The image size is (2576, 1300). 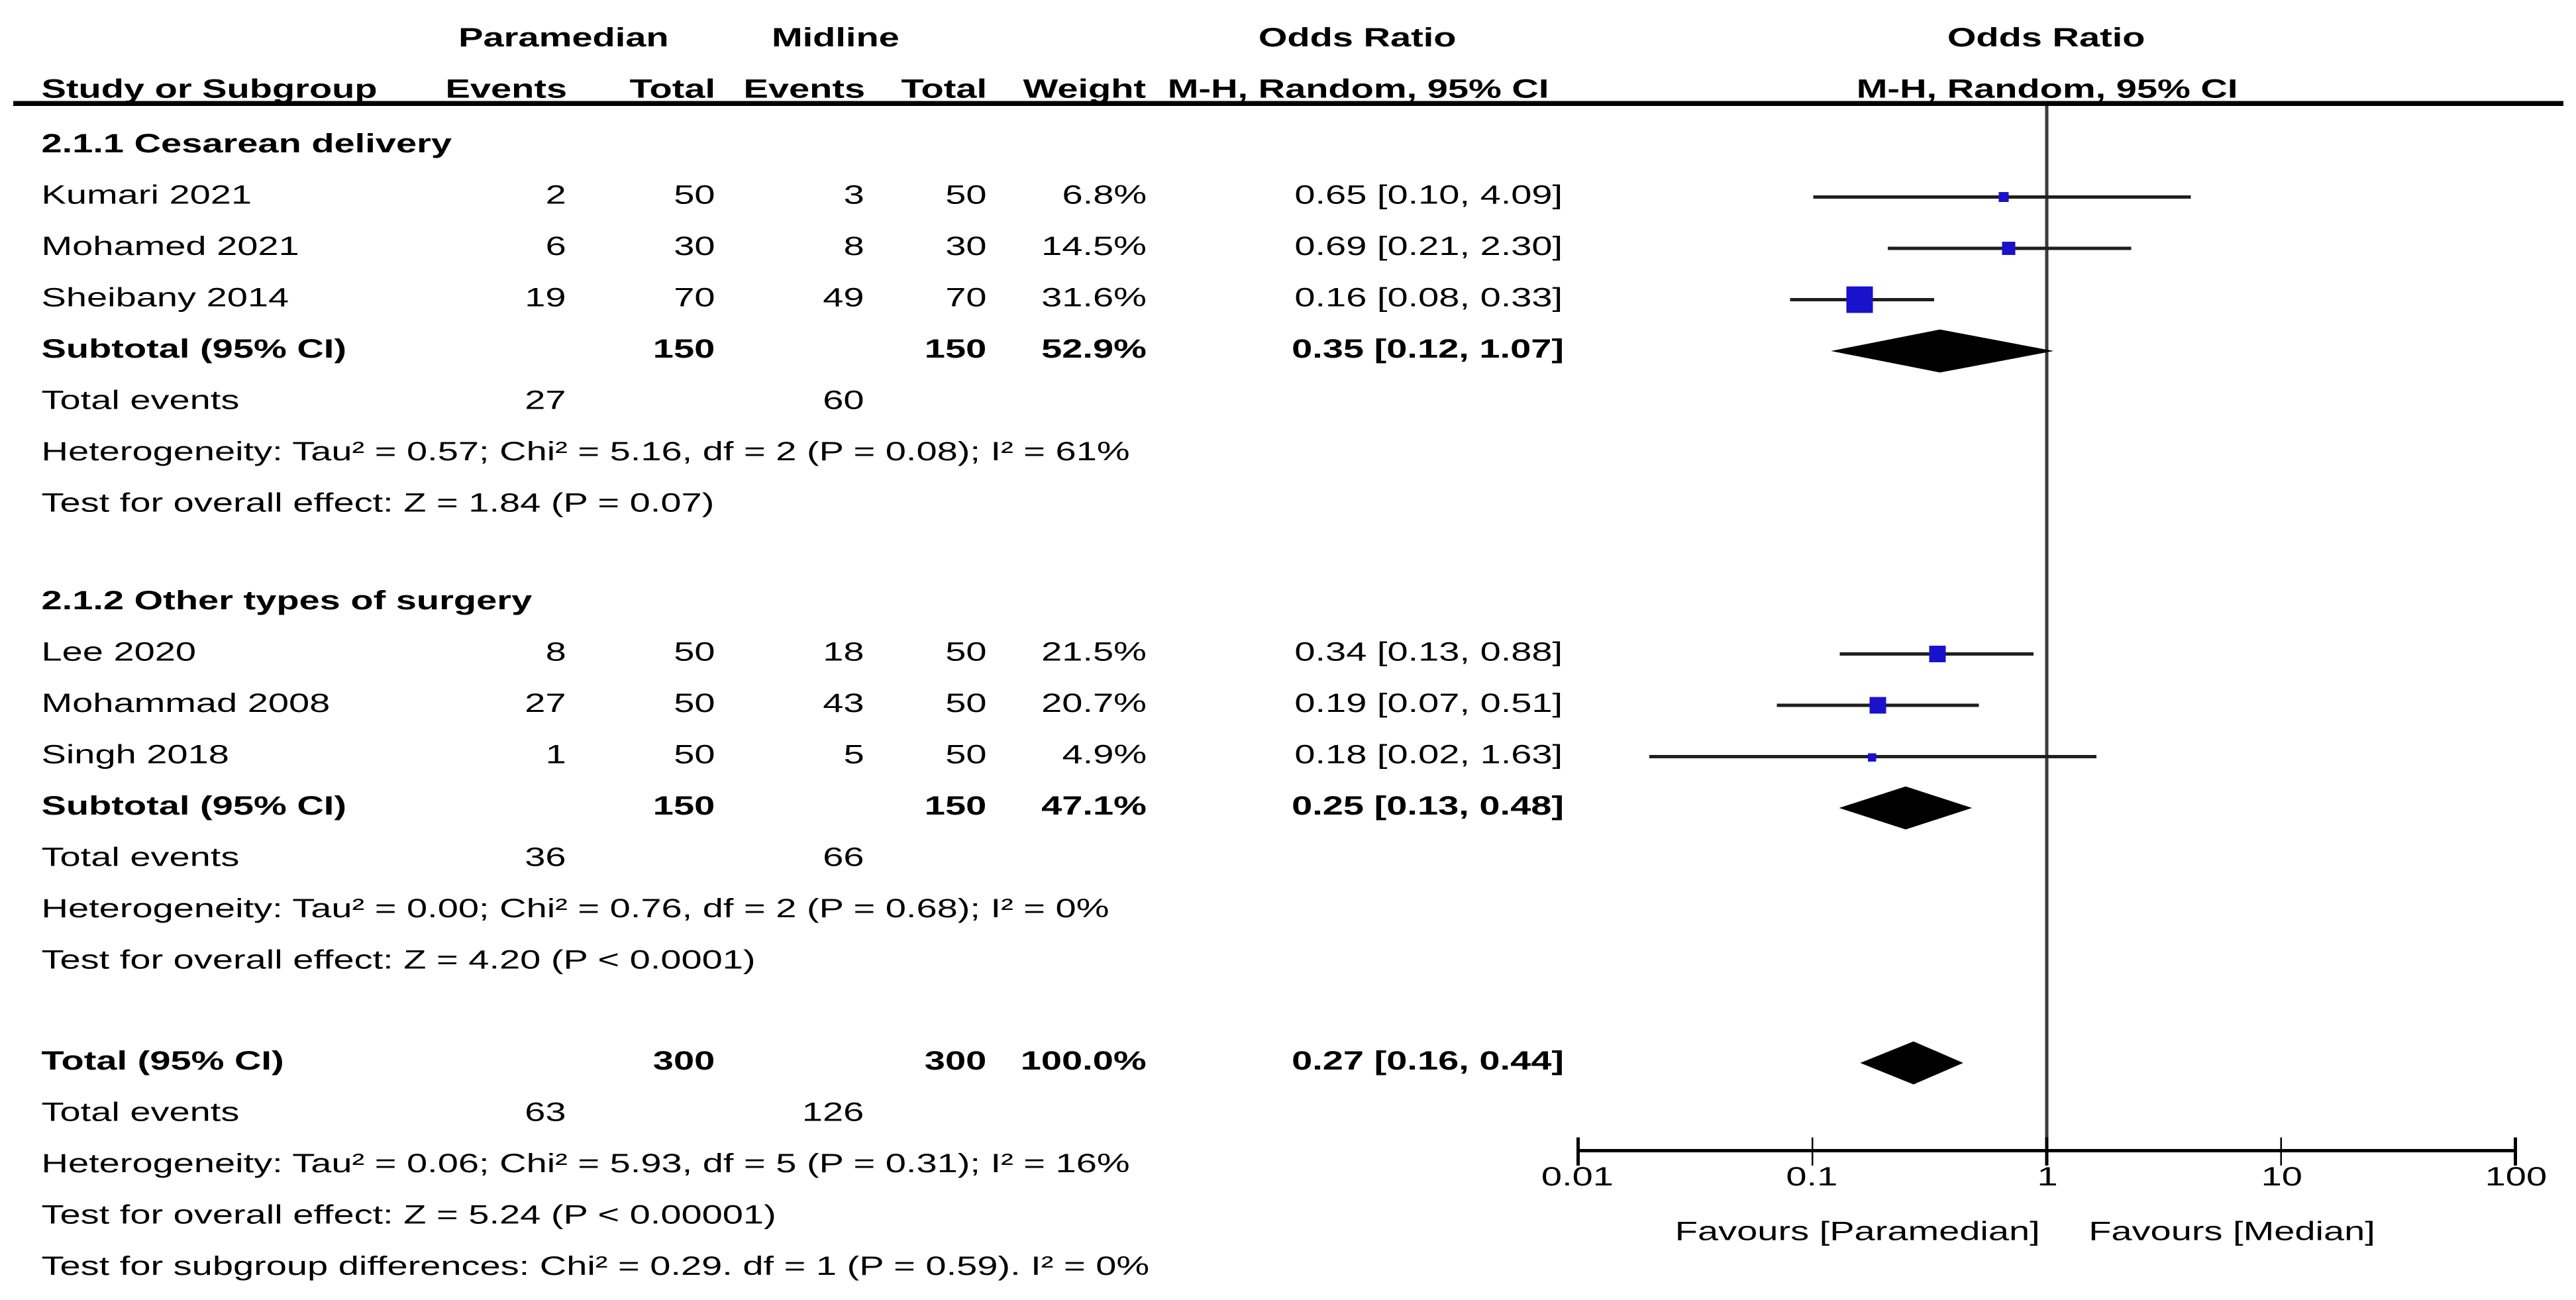 What do you see at coordinates (1858, 1233) in the screenshot?
I see `favours-left-label: Favours [Paramedian]` at bounding box center [1858, 1233].